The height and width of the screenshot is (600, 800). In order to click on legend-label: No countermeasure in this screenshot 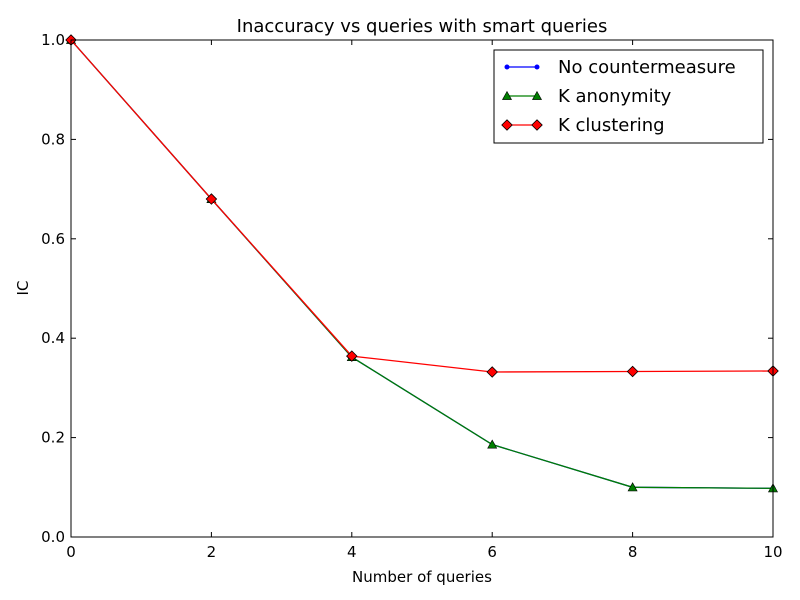, I will do `click(647, 67)`.